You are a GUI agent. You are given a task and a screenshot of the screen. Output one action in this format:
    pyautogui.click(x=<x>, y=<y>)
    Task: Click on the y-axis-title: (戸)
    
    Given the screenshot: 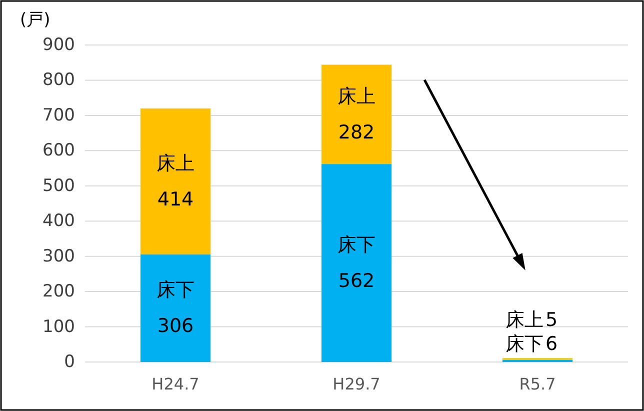 What is the action you would take?
    pyautogui.click(x=35, y=20)
    